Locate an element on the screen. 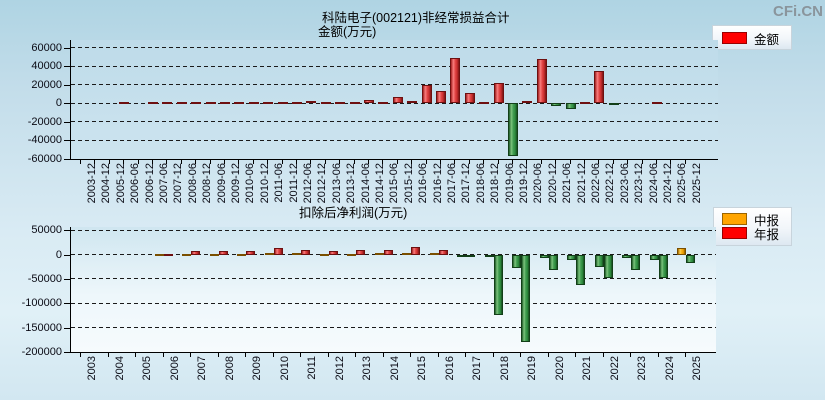 This screenshot has width=825, height=400. bar-年报-2014 is located at coordinates (388, 252).